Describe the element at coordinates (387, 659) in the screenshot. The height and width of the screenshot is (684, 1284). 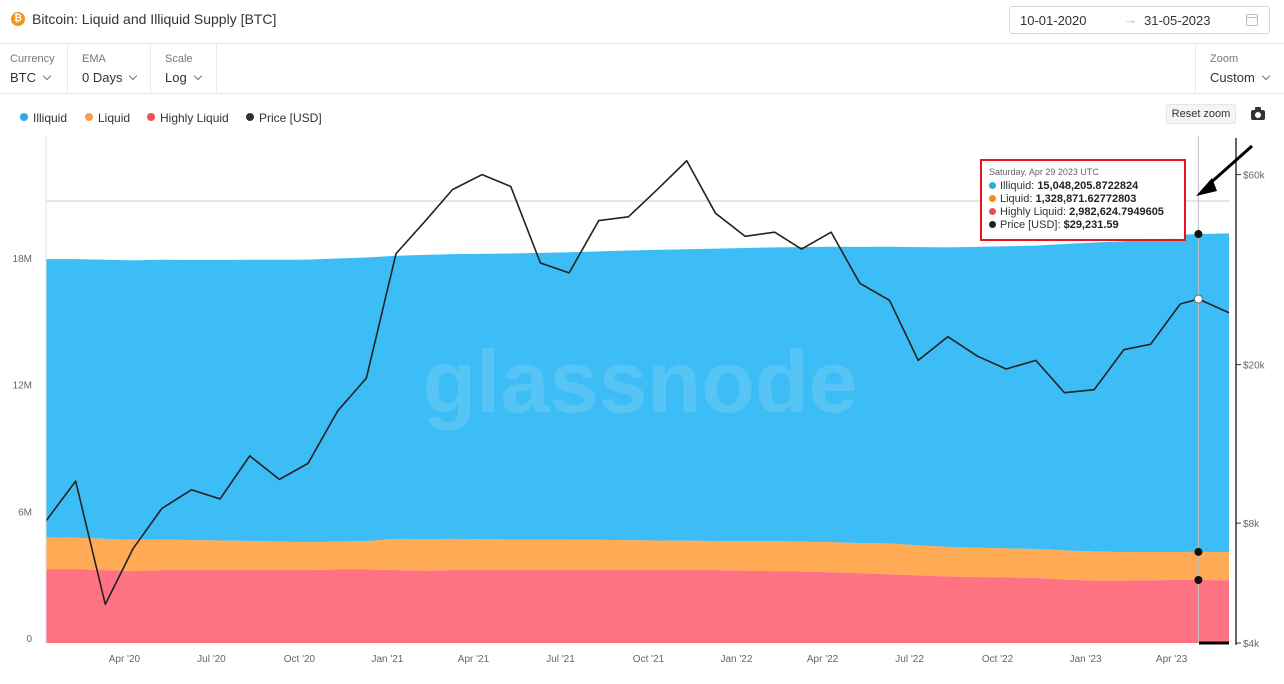
I see `x-tick-label: Jan '21` at that location.